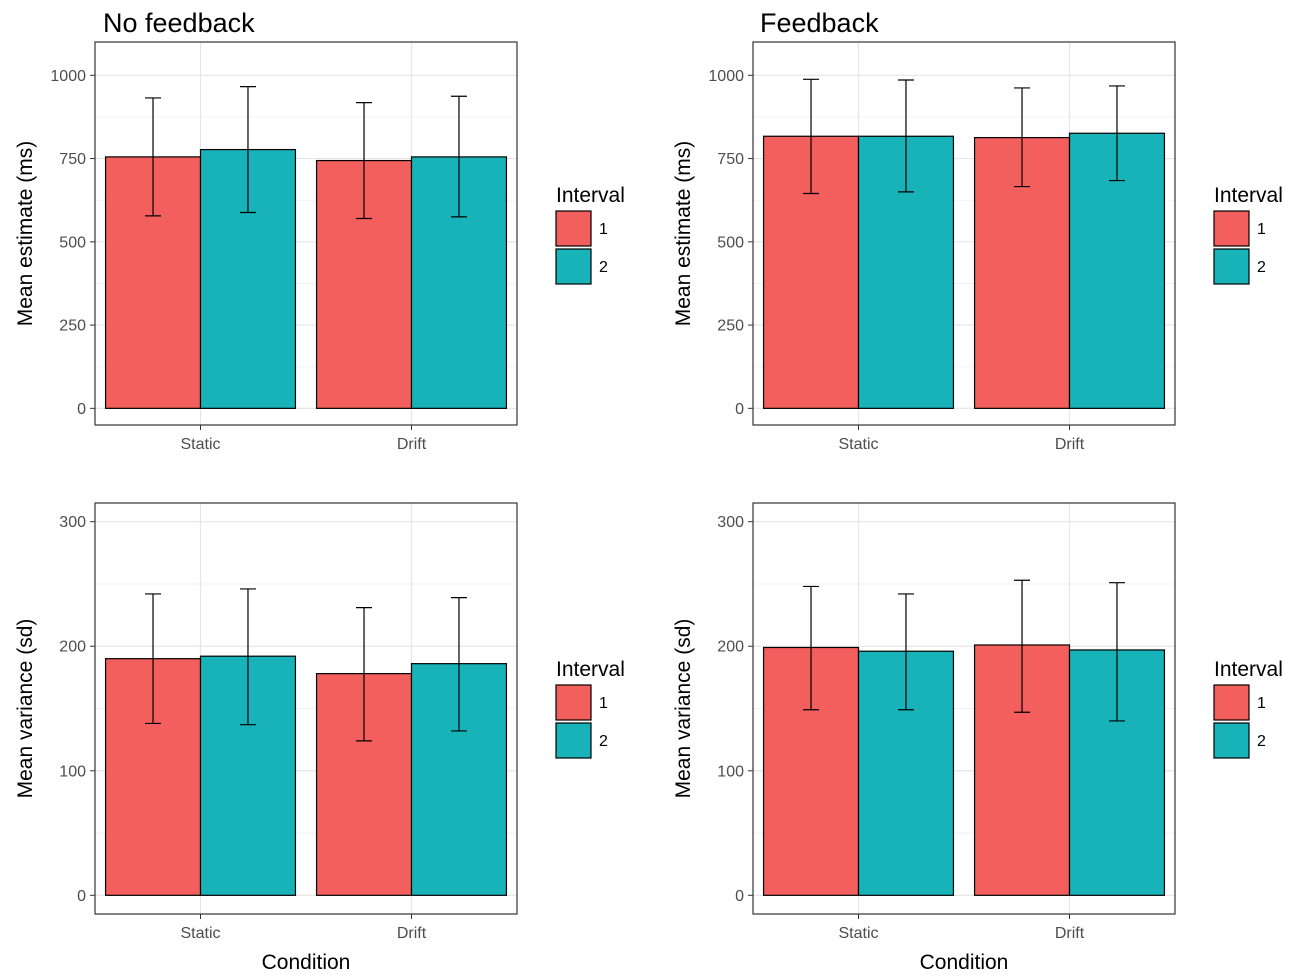 The image size is (1308, 979). I want to click on chart-title: Feedback, so click(819, 23).